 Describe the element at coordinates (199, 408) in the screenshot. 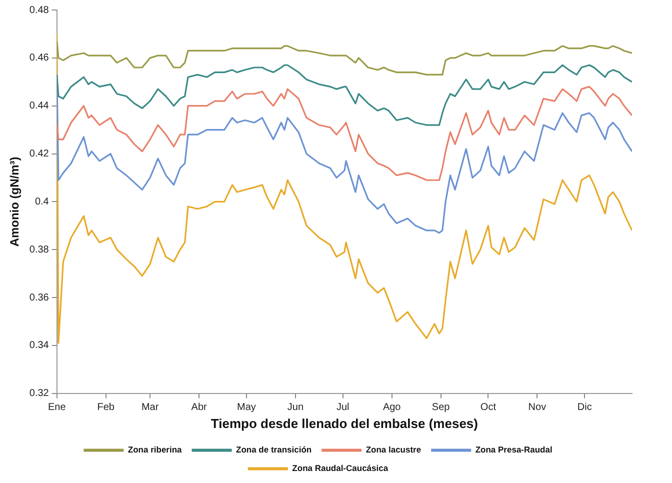

I see `x-tick-label: Abr` at that location.